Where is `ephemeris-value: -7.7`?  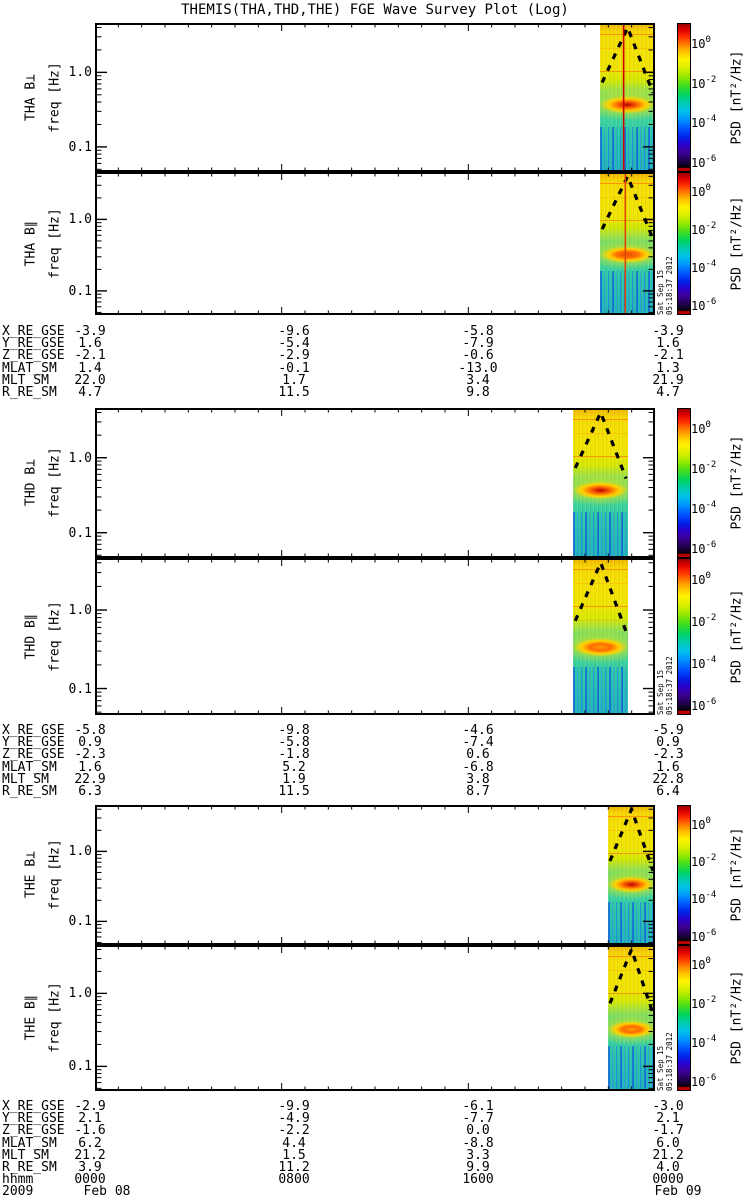
ephemeris-value: -7.7 is located at coordinates (478, 1119).